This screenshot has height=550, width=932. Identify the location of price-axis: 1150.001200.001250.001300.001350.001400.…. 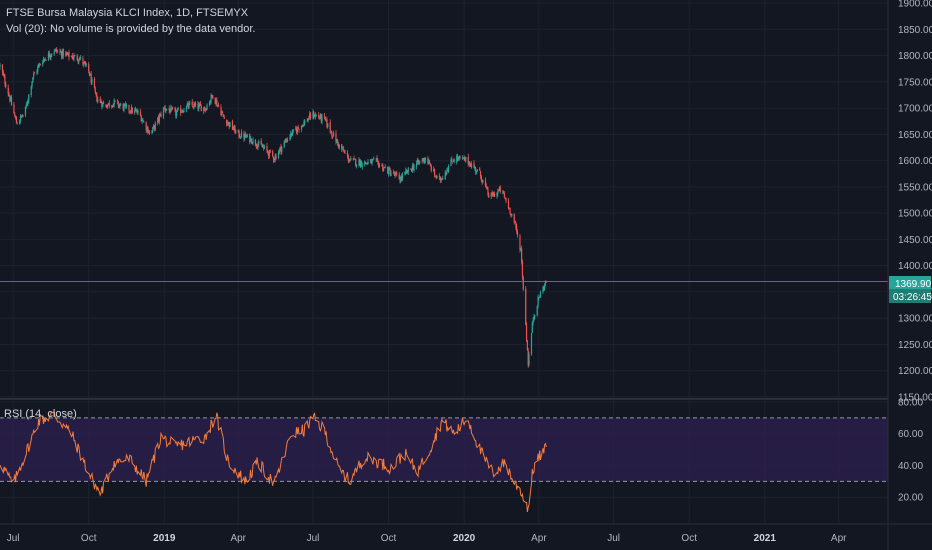
(915, 202).